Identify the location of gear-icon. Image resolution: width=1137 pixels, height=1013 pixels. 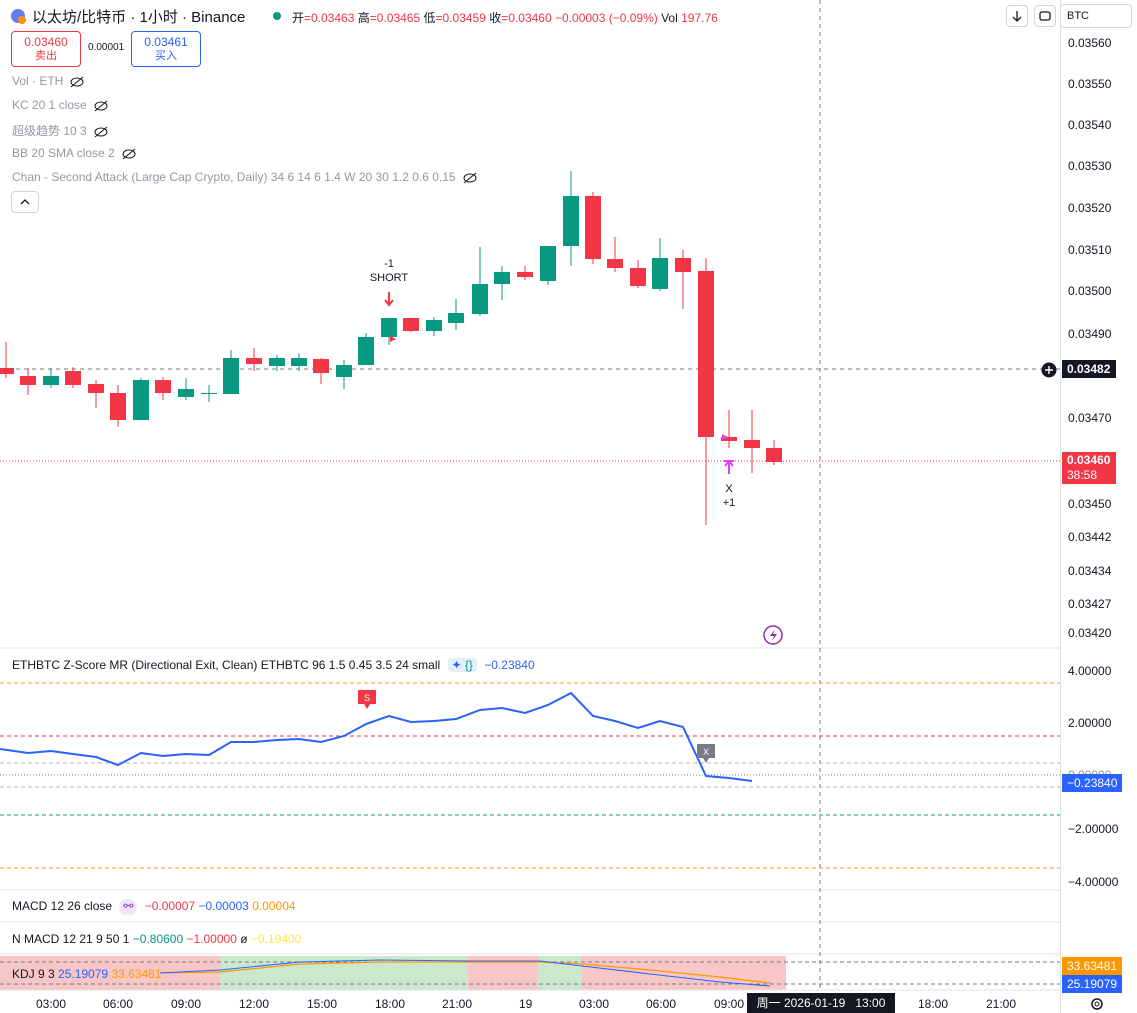
(1097, 1004).